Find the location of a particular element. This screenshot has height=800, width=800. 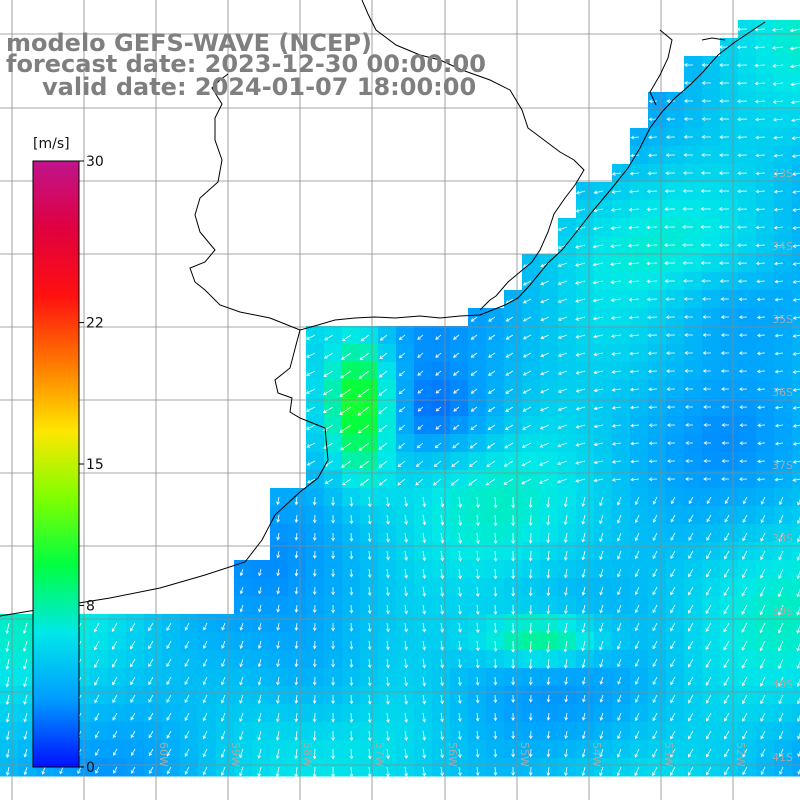

title-valid-date: valid date: 2024-01-07 18:00:00 is located at coordinates (259, 87).